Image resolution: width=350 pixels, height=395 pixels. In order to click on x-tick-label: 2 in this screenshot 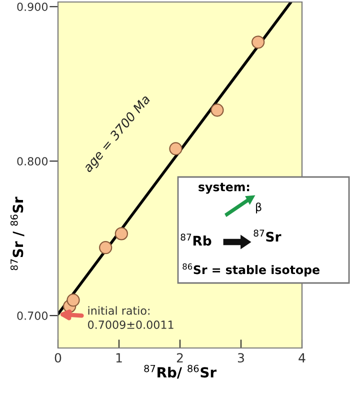, I will do `click(179, 357)`.